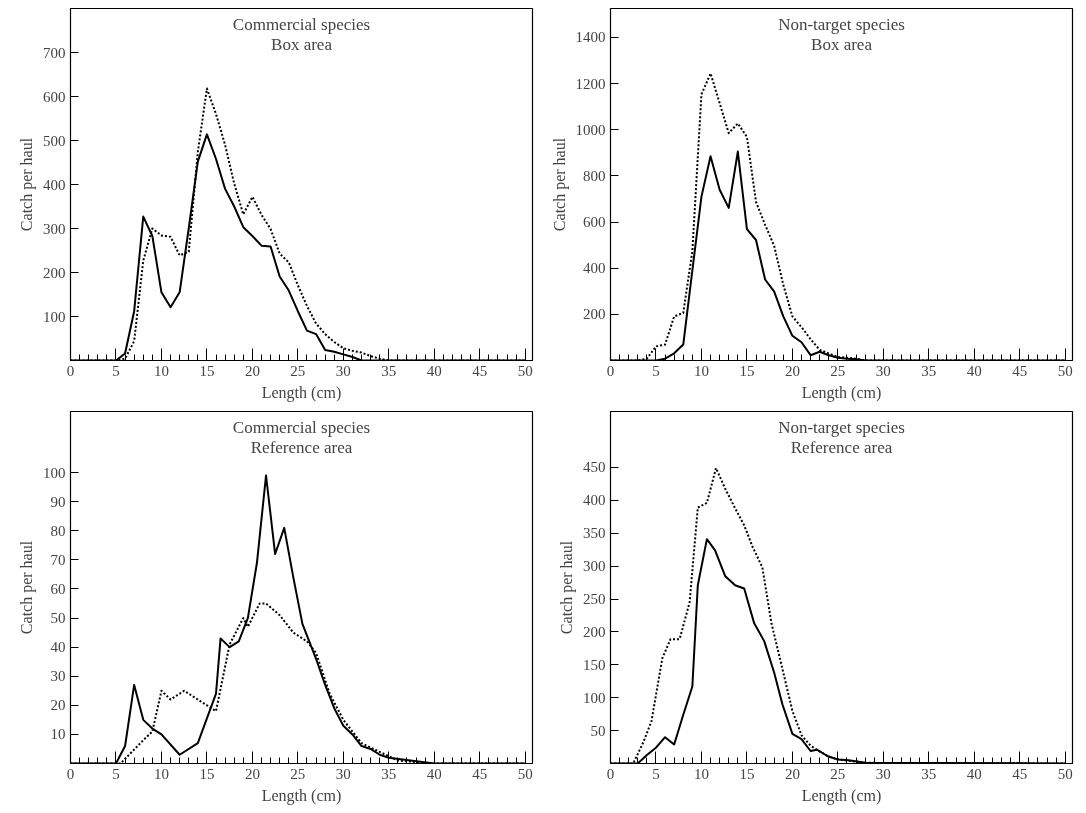  What do you see at coordinates (594, 175) in the screenshot?
I see `y-tick-label: 800` at bounding box center [594, 175].